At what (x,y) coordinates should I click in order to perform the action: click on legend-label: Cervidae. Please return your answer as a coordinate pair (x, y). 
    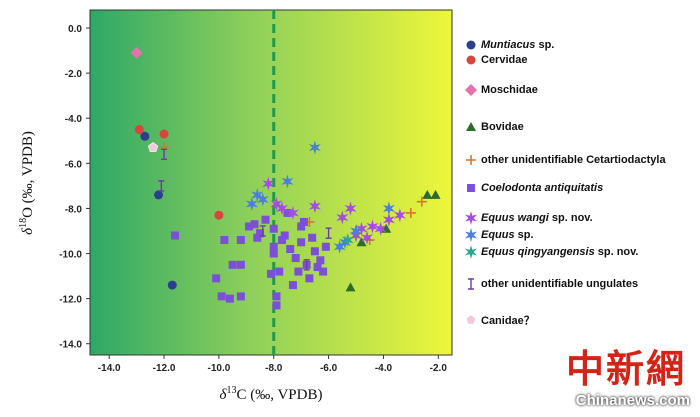
    Looking at the image, I should click on (504, 60).